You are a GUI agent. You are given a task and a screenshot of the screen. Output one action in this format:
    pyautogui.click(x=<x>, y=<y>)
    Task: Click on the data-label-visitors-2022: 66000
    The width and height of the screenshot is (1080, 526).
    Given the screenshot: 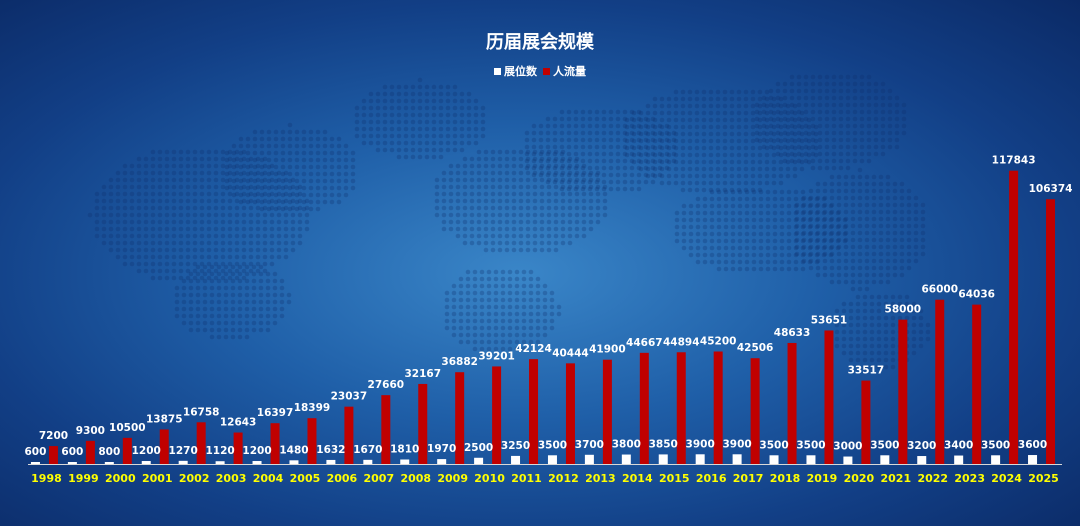 What is the action you would take?
    pyautogui.click(x=939, y=290)
    